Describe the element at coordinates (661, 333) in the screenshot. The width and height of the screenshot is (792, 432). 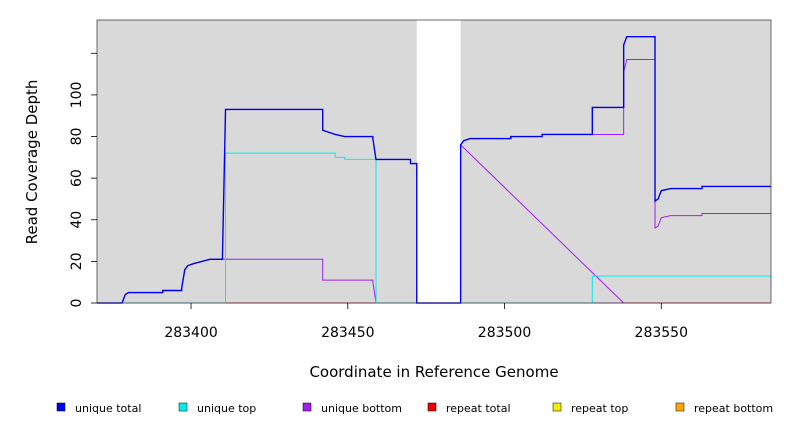
I see `x-tick-label: 283550` at that location.